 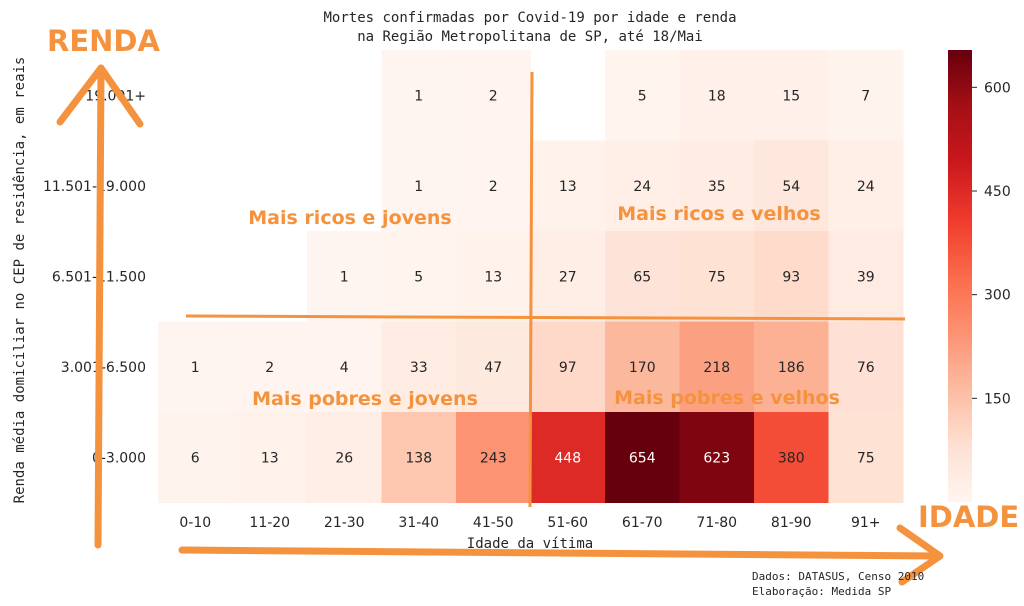 I want to click on heatmap-value-label: 4, so click(x=344, y=368).